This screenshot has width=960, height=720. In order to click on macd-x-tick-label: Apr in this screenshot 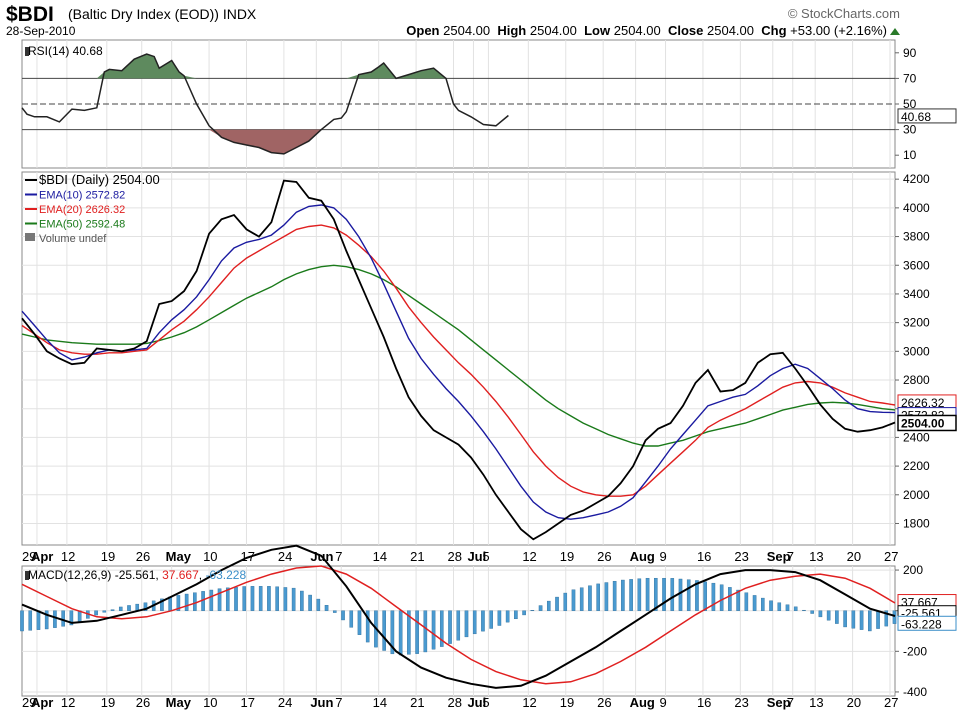, I will do `click(42, 702)`.